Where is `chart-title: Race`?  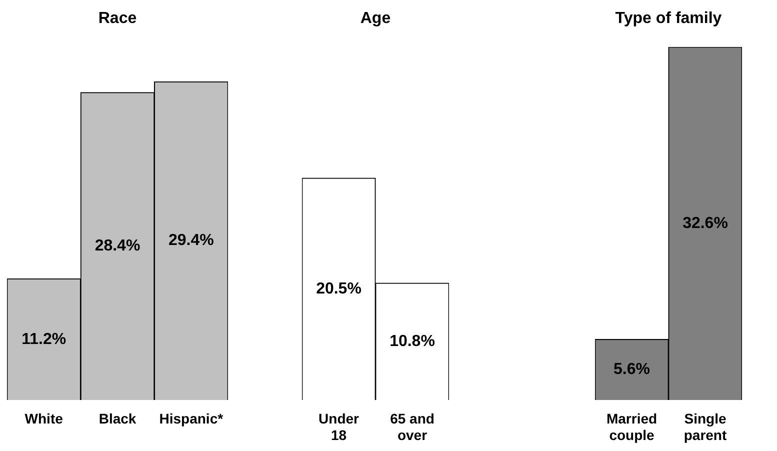
chart-title: Race is located at coordinates (117, 19).